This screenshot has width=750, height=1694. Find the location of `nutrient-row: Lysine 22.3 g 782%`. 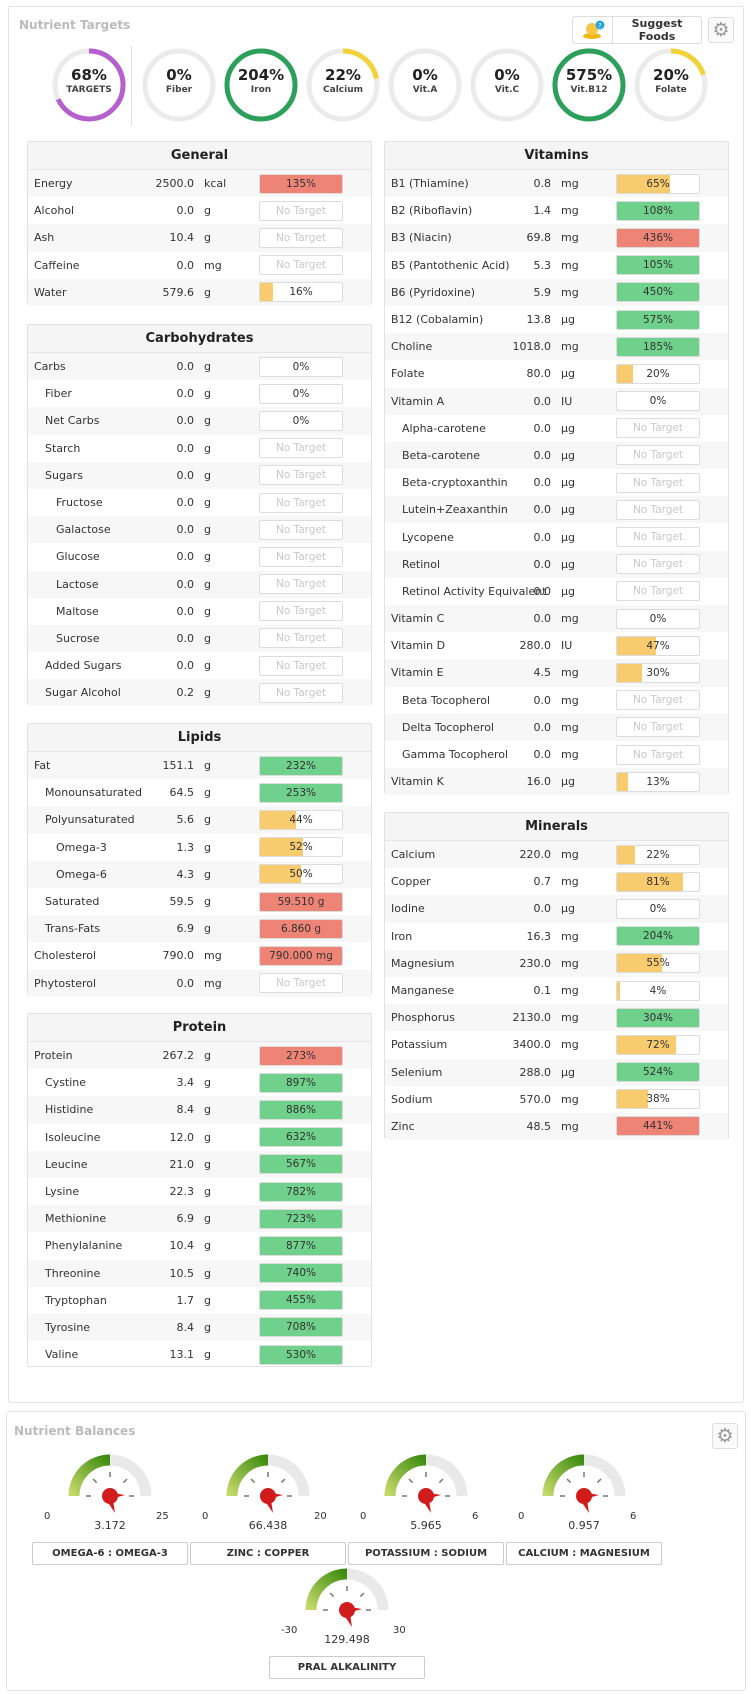

nutrient-row: Lysine 22.3 g 782% is located at coordinates (199, 1191).